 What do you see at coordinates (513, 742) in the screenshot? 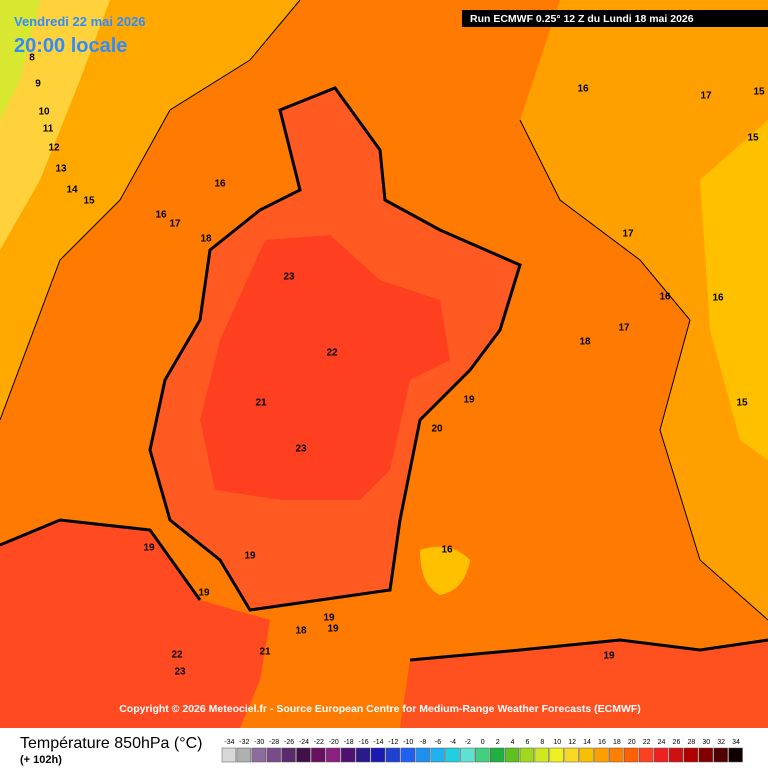
I see `scale-label: 4` at bounding box center [513, 742].